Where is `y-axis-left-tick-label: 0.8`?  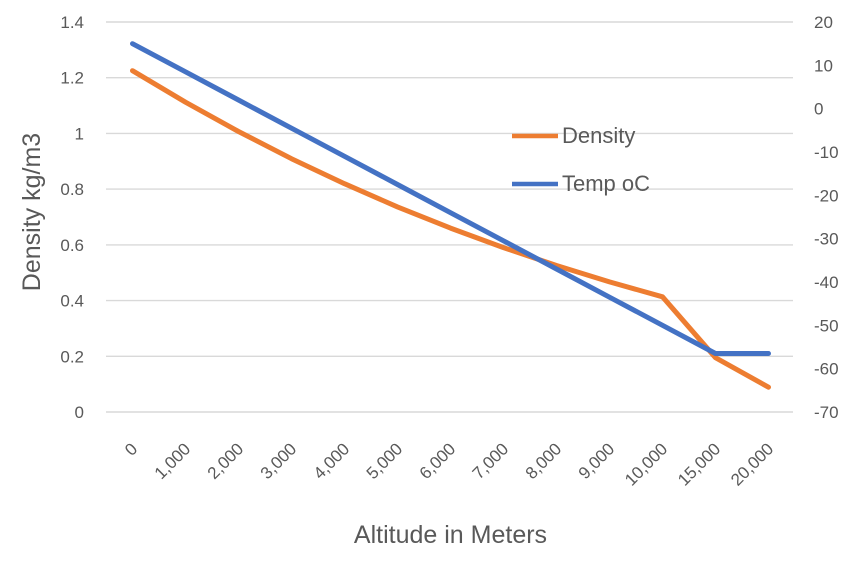
y-axis-left-tick-label: 0.8 is located at coordinates (72, 189).